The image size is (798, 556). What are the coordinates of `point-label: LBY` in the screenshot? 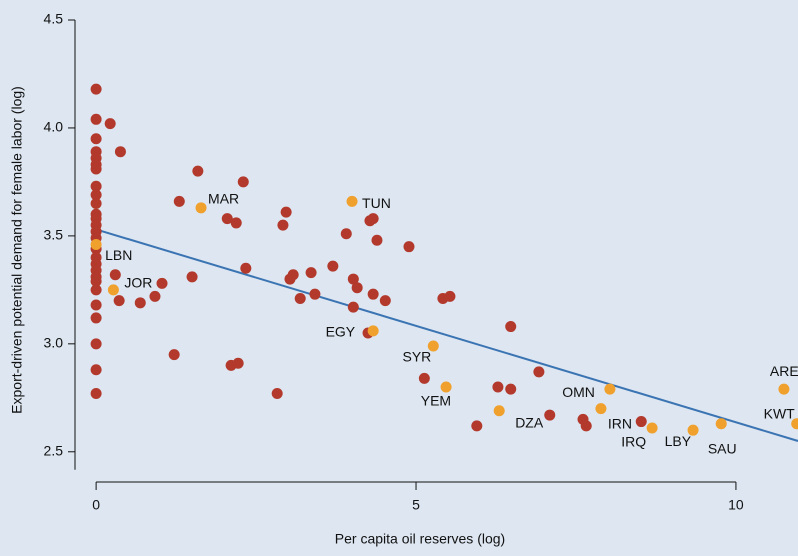 It's located at (678, 441).